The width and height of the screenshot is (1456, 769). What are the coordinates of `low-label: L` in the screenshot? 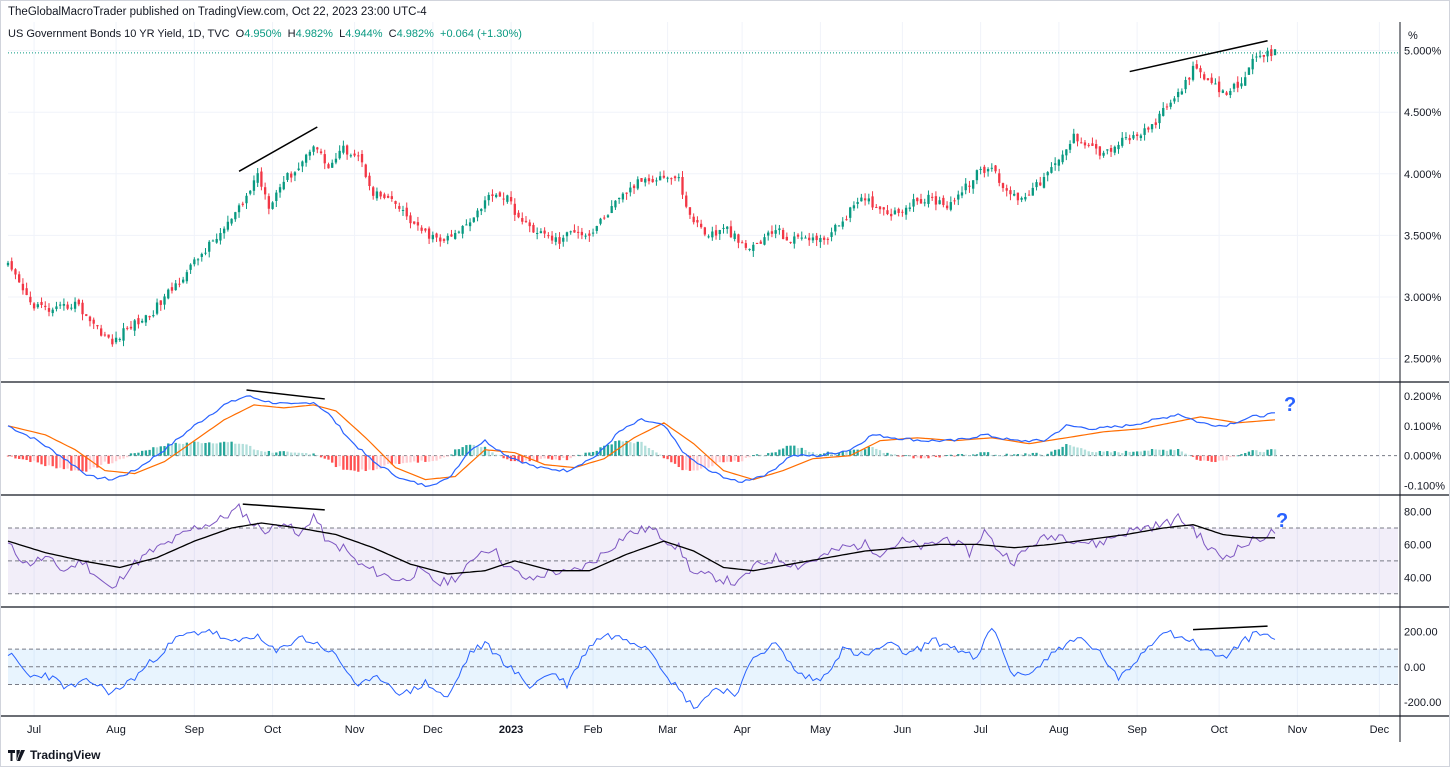 It's located at (342, 34).